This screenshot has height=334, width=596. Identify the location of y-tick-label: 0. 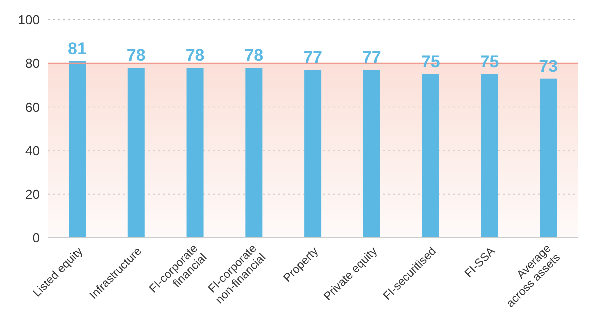
(36, 238).